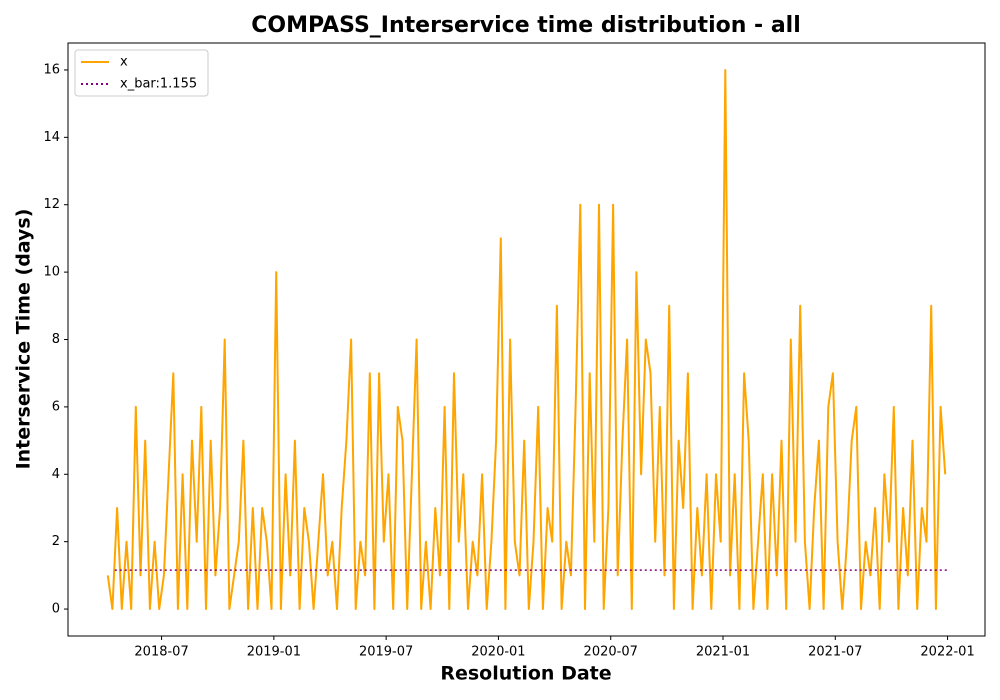  What do you see at coordinates (51, 272) in the screenshot?
I see `y-tick-label: 10` at bounding box center [51, 272].